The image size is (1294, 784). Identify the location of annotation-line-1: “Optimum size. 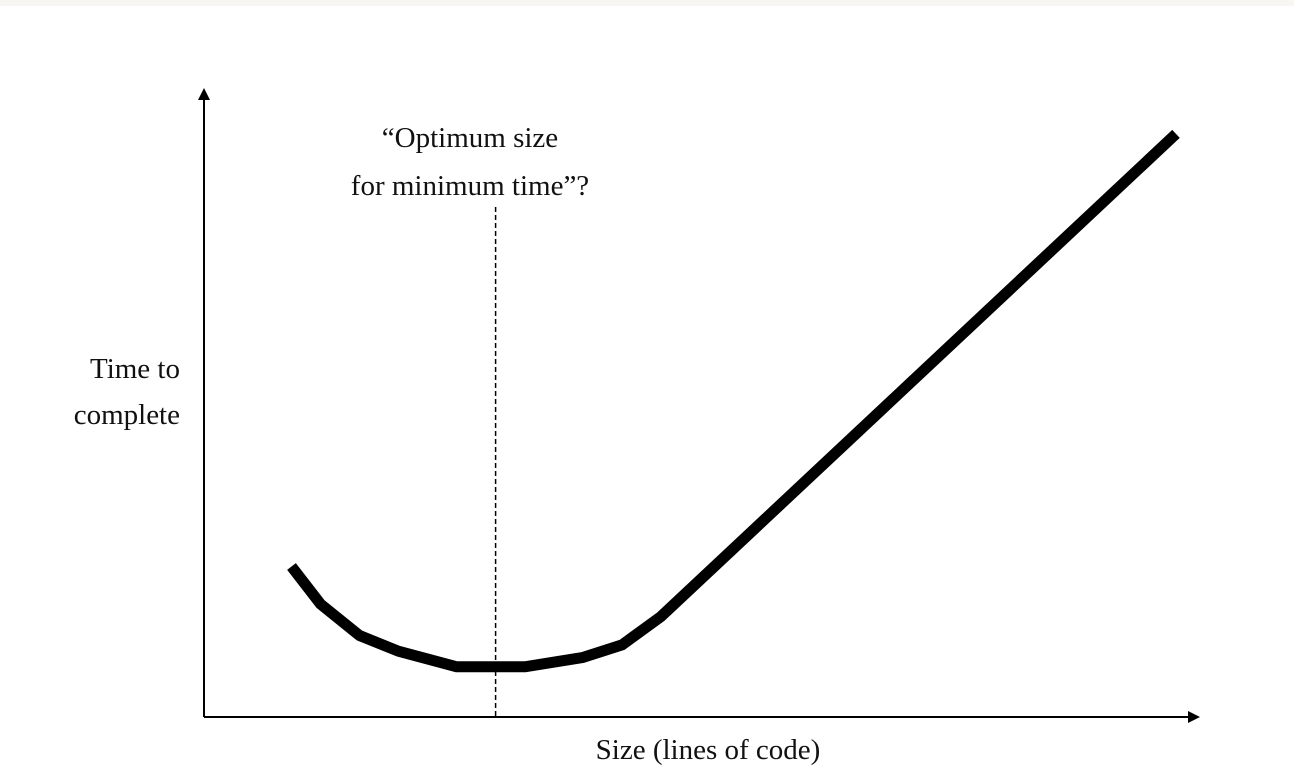
(470, 138).